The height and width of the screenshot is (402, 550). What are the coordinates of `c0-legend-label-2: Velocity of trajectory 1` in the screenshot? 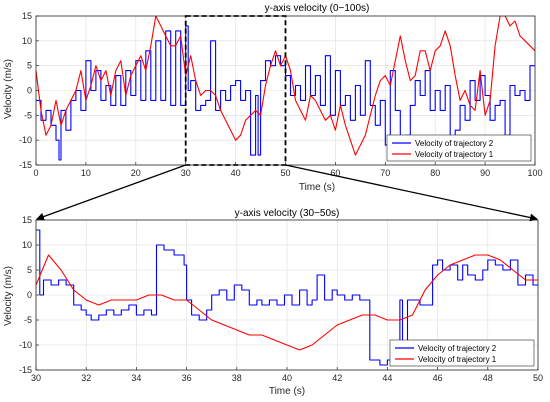 It's located at (454, 154).